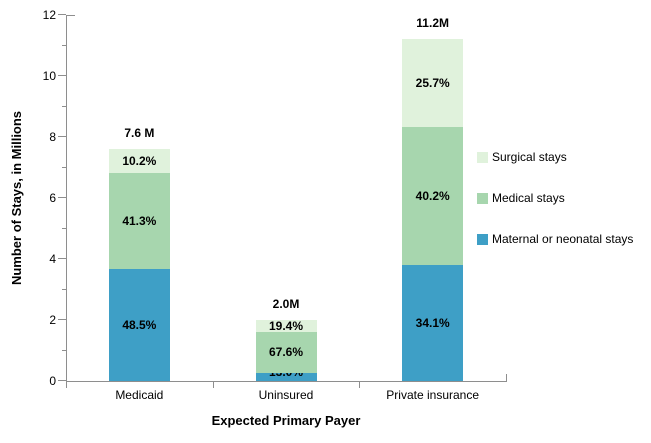 Image resolution: width=651 pixels, height=443 pixels. Describe the element at coordinates (52, 320) in the screenshot. I see `y-tick-label: 2` at that location.